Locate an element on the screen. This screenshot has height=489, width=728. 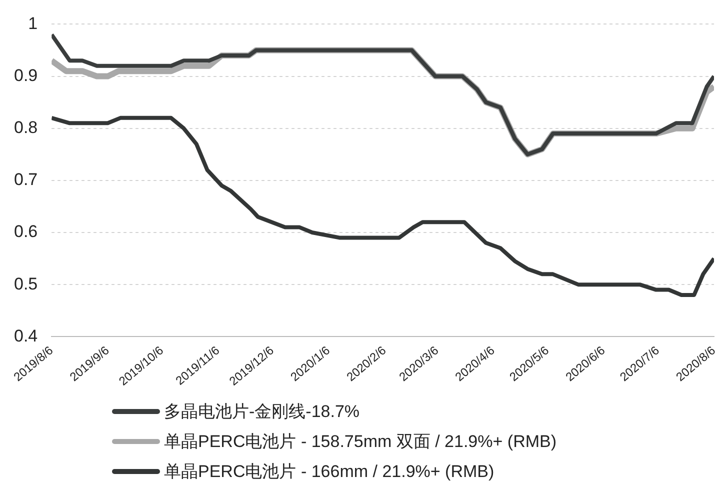
legend-label: 多晶电池片-金刚线-18.7% is located at coordinates (262, 411).